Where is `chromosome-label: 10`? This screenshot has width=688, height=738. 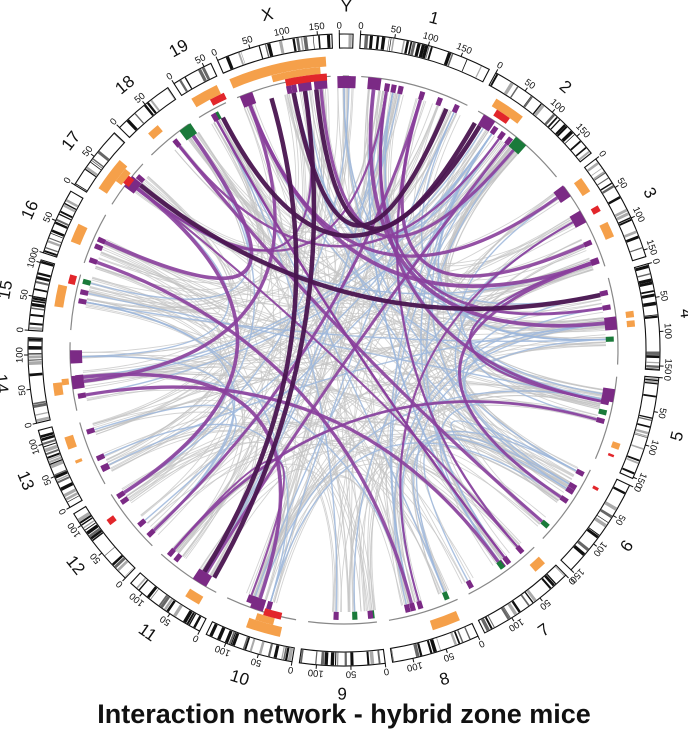
chromosome-label: 10 is located at coordinates (240, 678).